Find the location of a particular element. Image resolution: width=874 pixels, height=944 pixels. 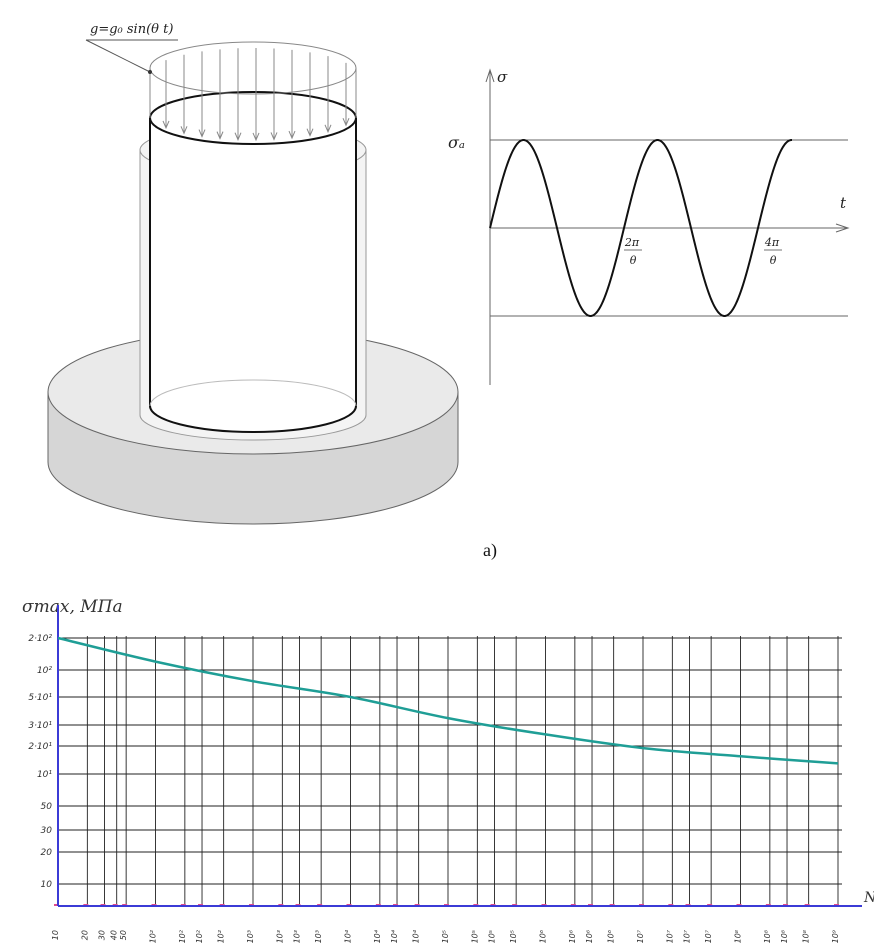

x-tick-label: 10³ is located at coordinates (250, 936).